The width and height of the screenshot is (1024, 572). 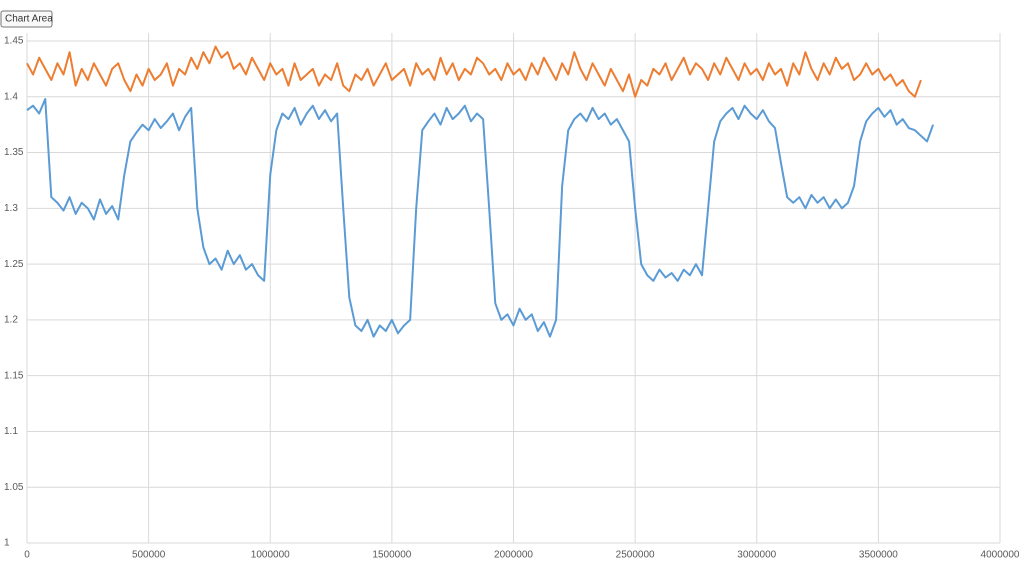 I want to click on tooltip-box, so click(x=26, y=19).